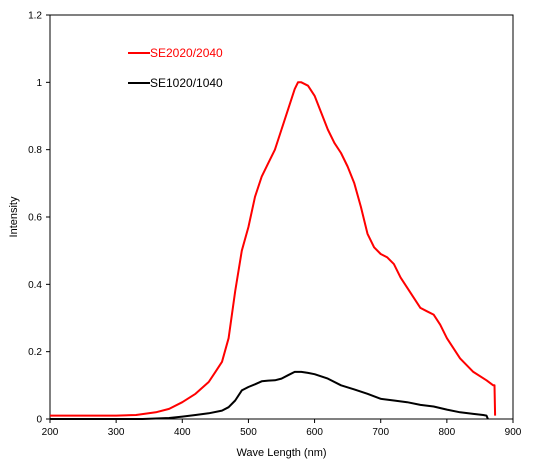 The height and width of the screenshot is (460, 541). Describe the element at coordinates (186, 83) in the screenshot. I see `legend-label-2: SE1020/1040` at that location.